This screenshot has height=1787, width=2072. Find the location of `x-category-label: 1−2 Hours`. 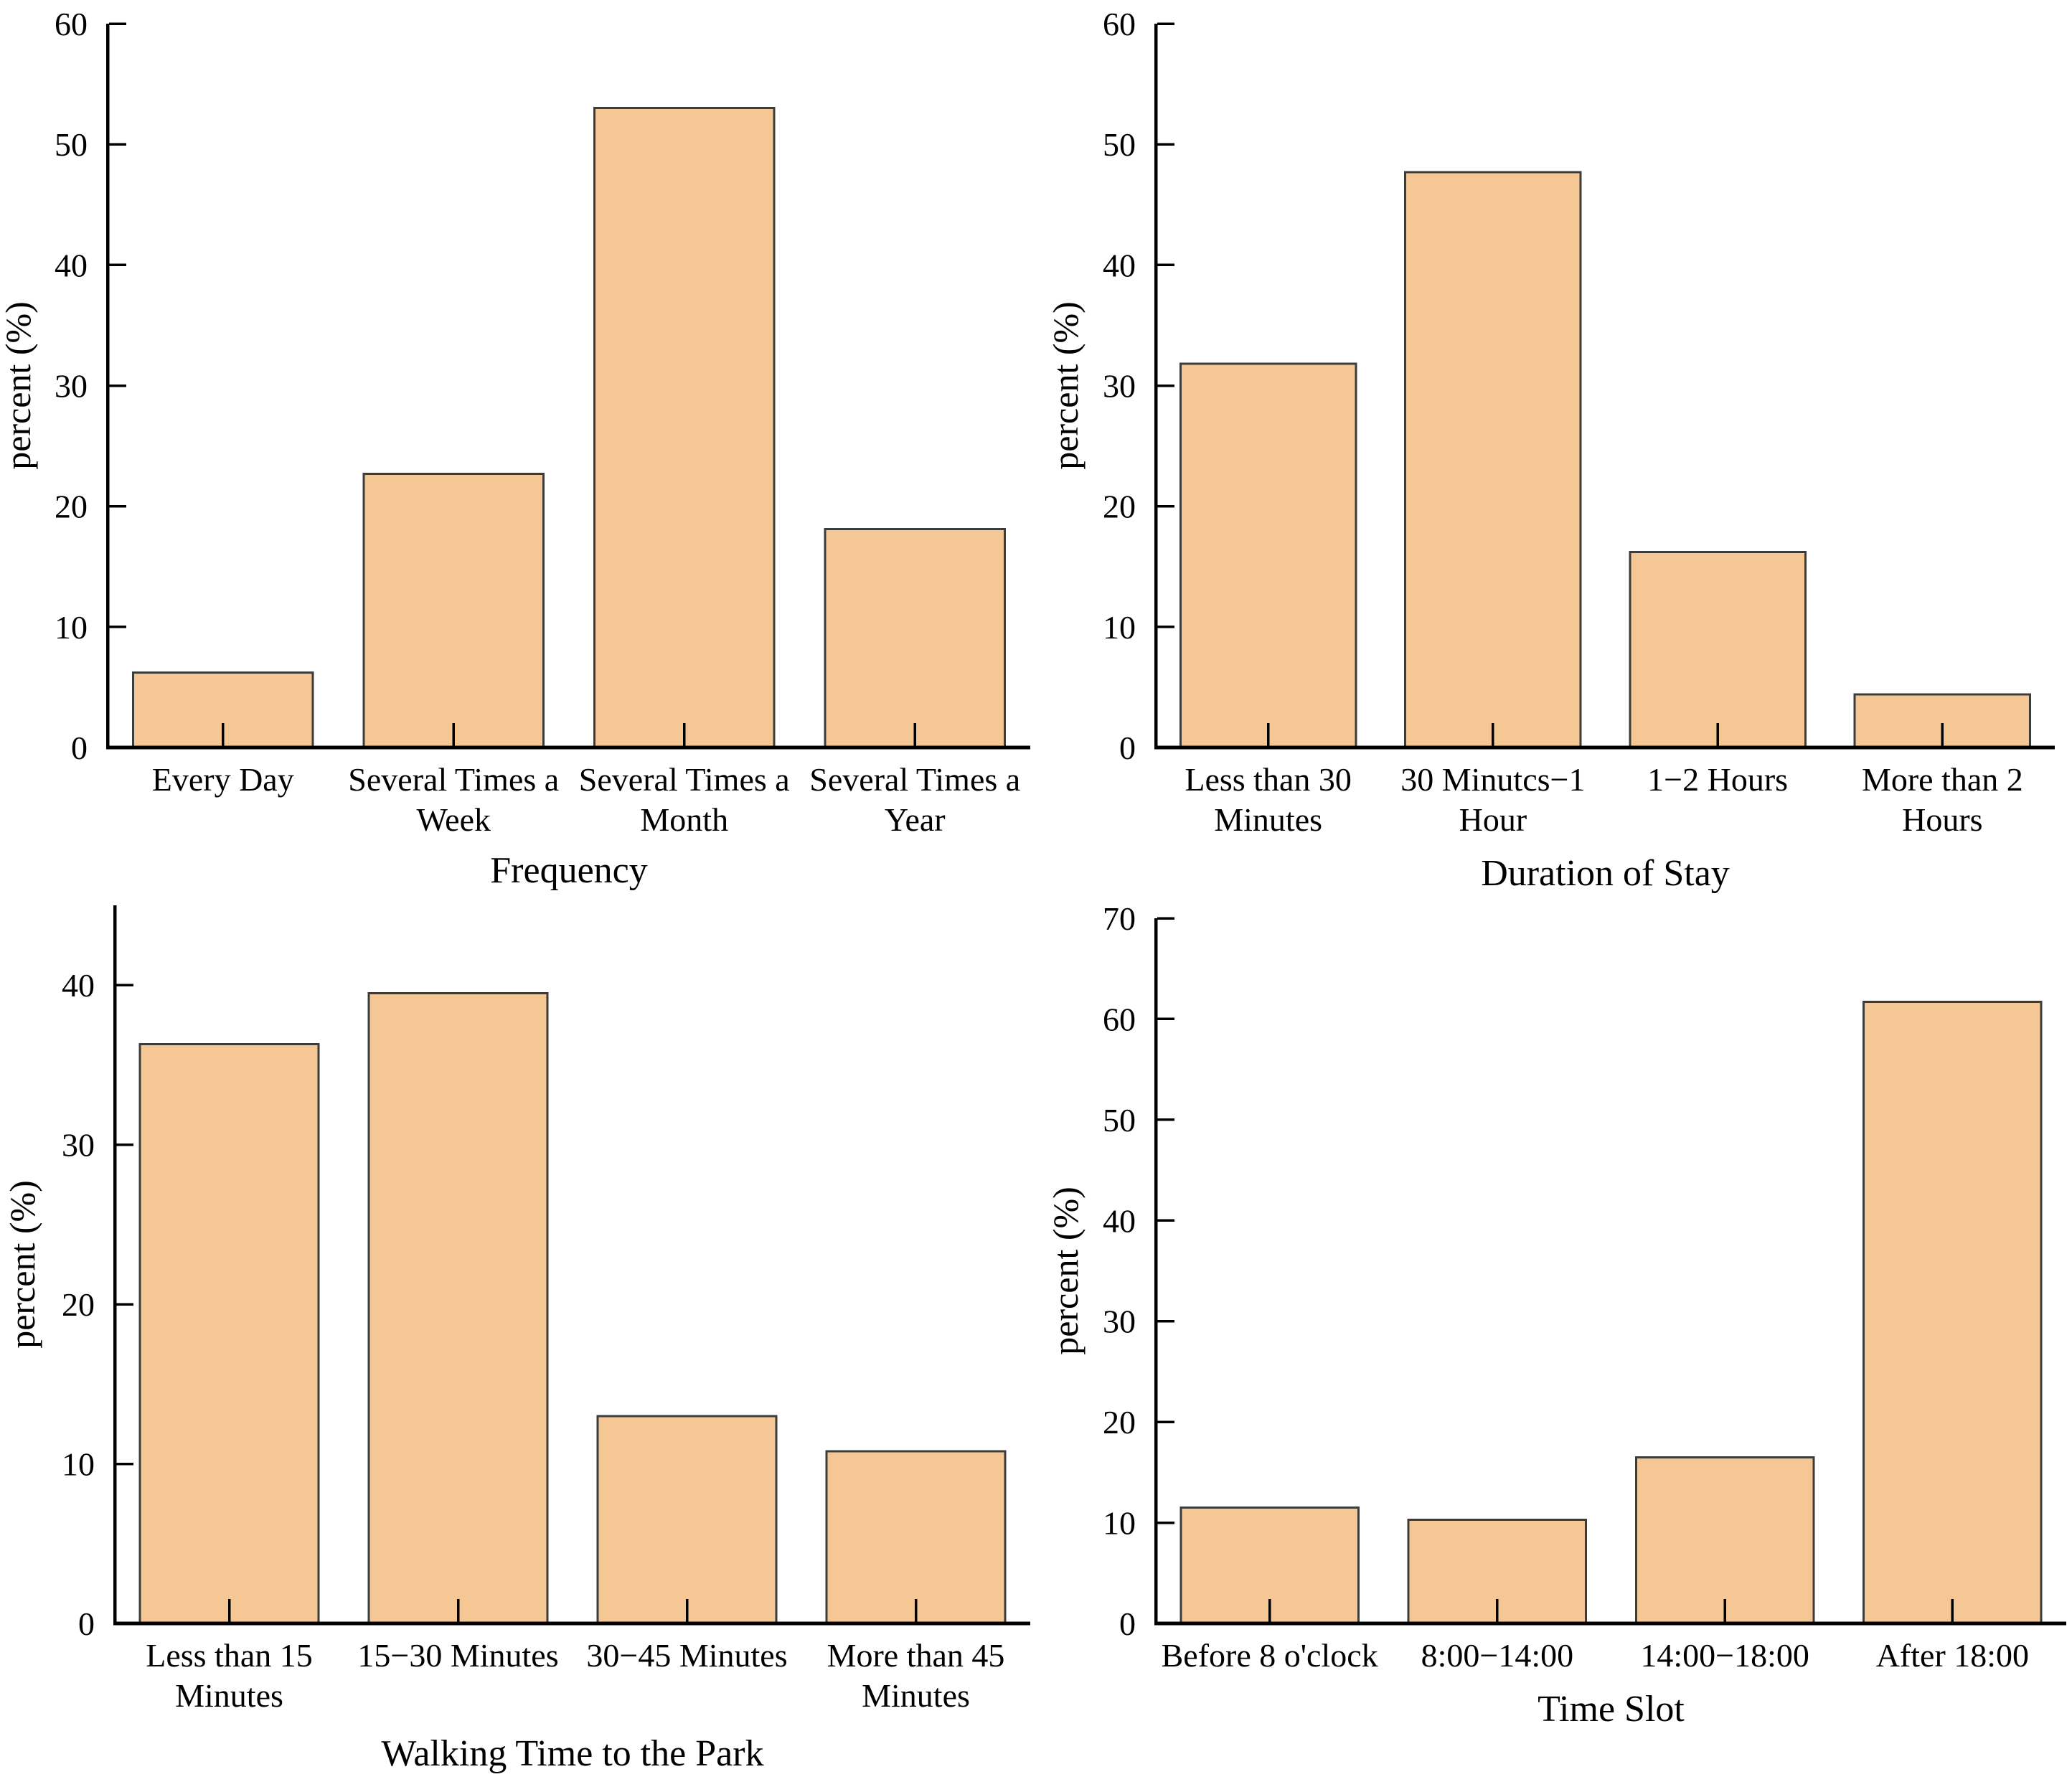

x-category-label: 1−2 Hours is located at coordinates (1718, 779).